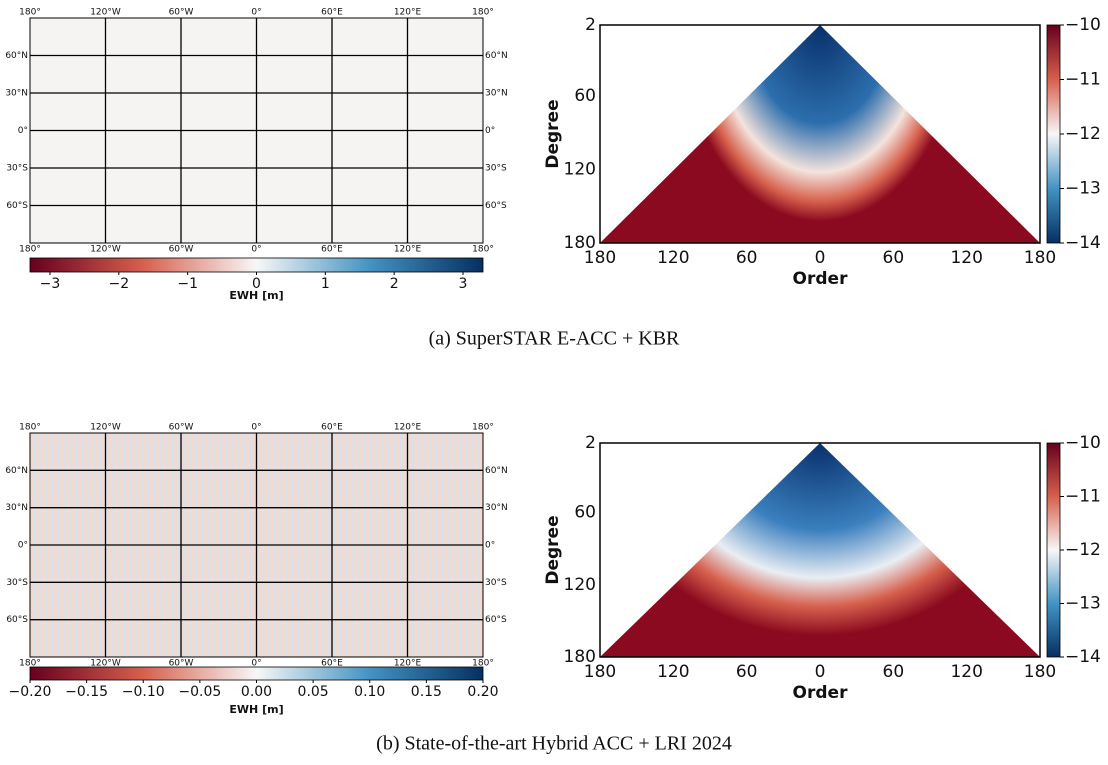 This screenshot has height=765, width=1108. I want to click on y-tick-label: 2, so click(590, 25).